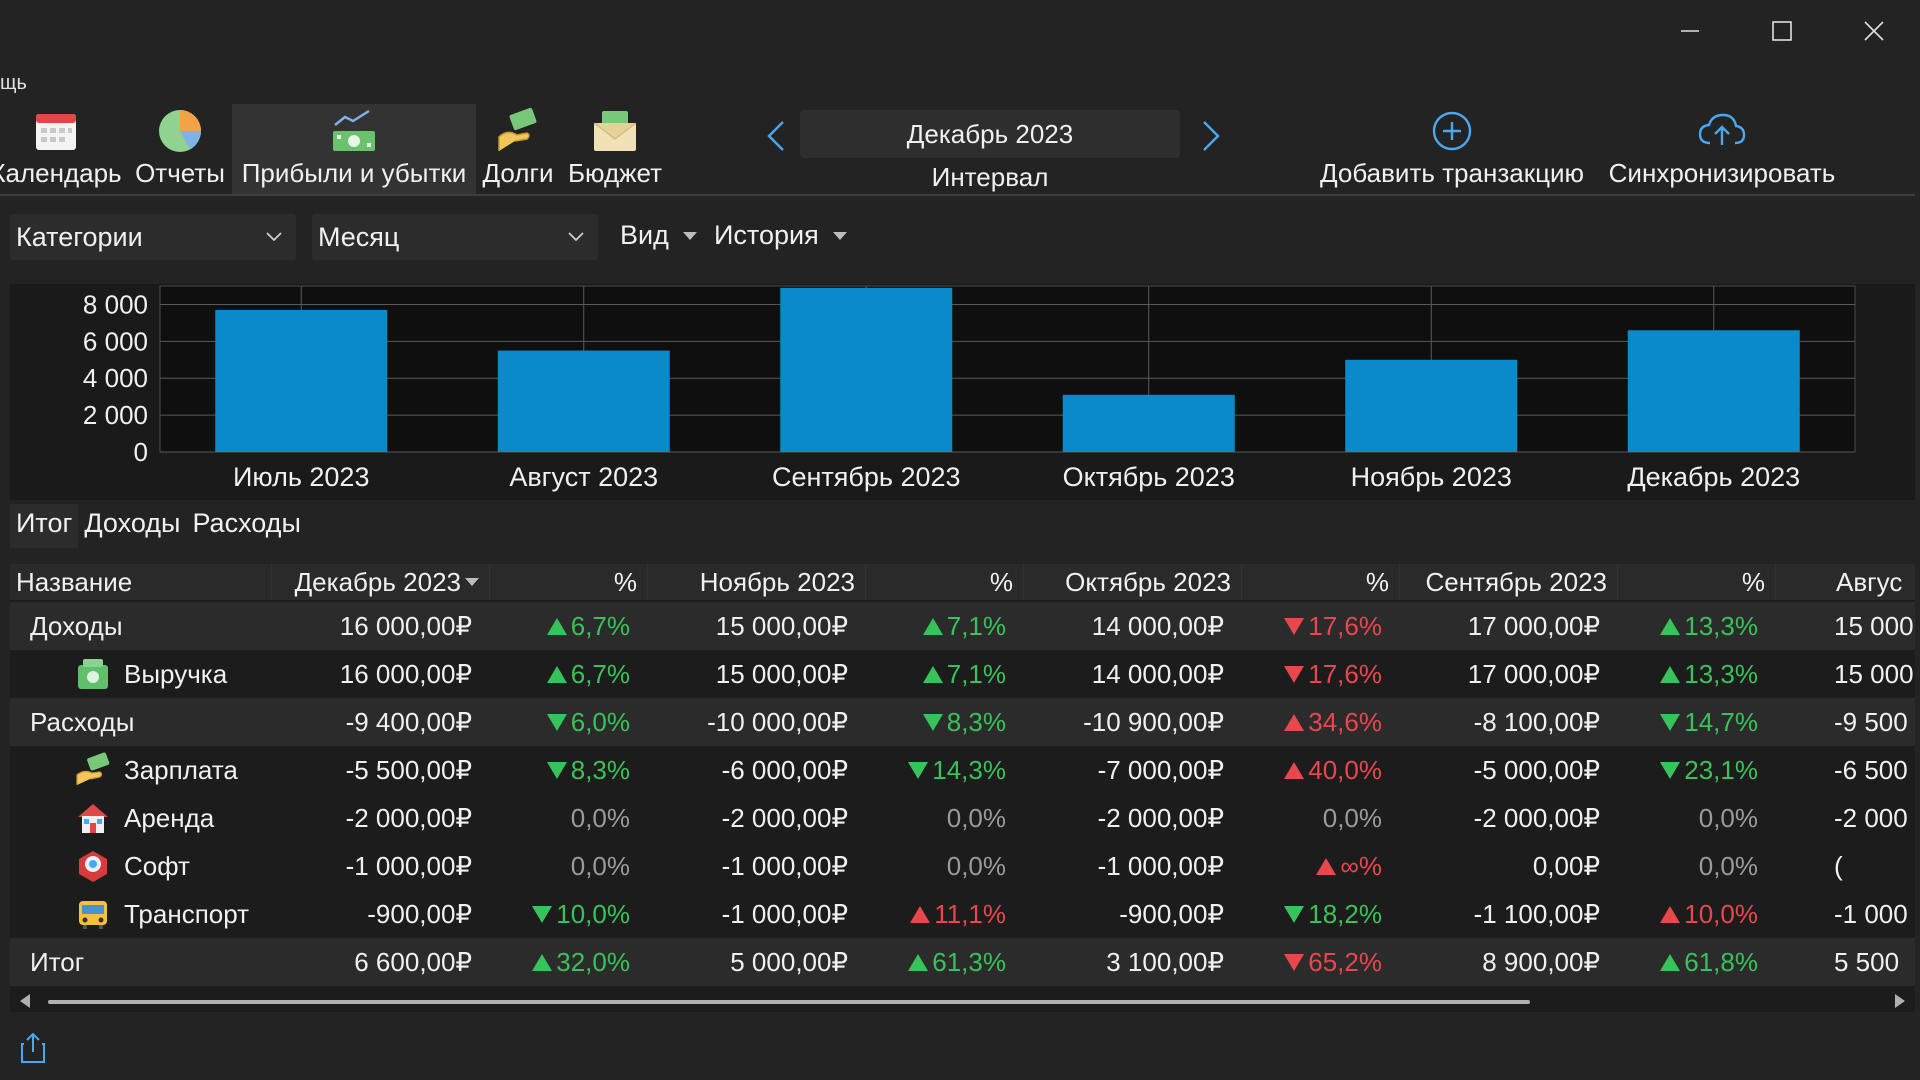 The height and width of the screenshot is (1080, 1920). Describe the element at coordinates (1321, 962) in the screenshot. I see `percent-change-cell: 65,2%` at that location.